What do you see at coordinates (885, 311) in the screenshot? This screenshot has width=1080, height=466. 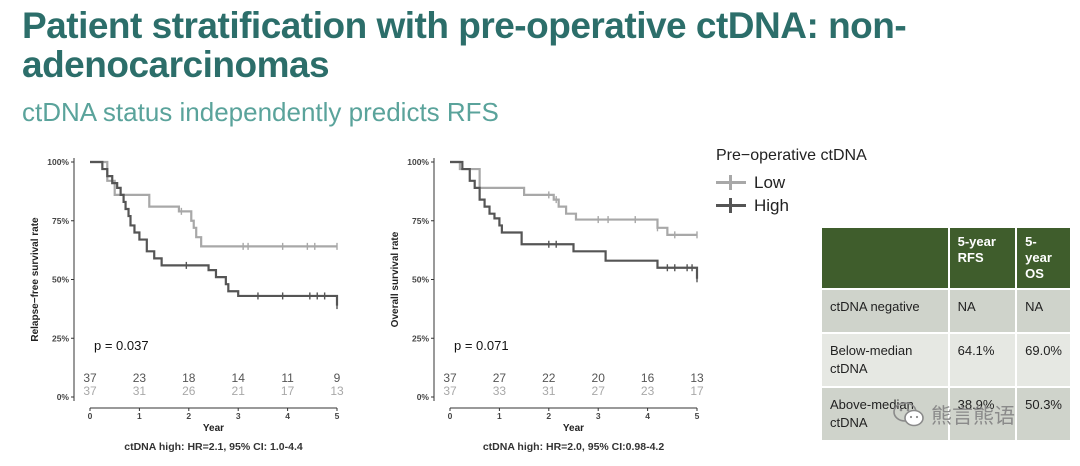 I see `table-cell: ctDNA negative` at bounding box center [885, 311].